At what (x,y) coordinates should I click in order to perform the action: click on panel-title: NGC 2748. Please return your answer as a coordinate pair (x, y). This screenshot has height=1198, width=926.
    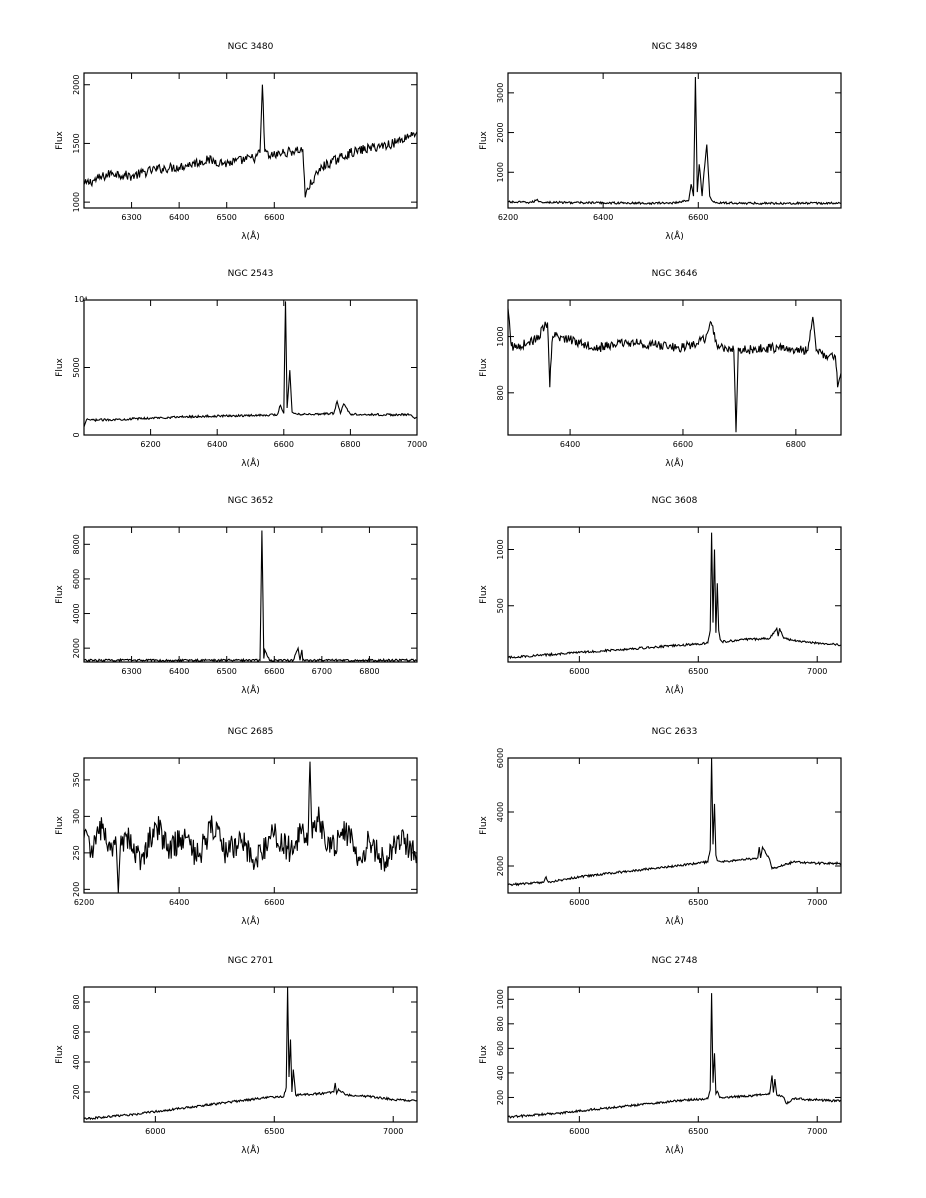
    Looking at the image, I should click on (675, 961).